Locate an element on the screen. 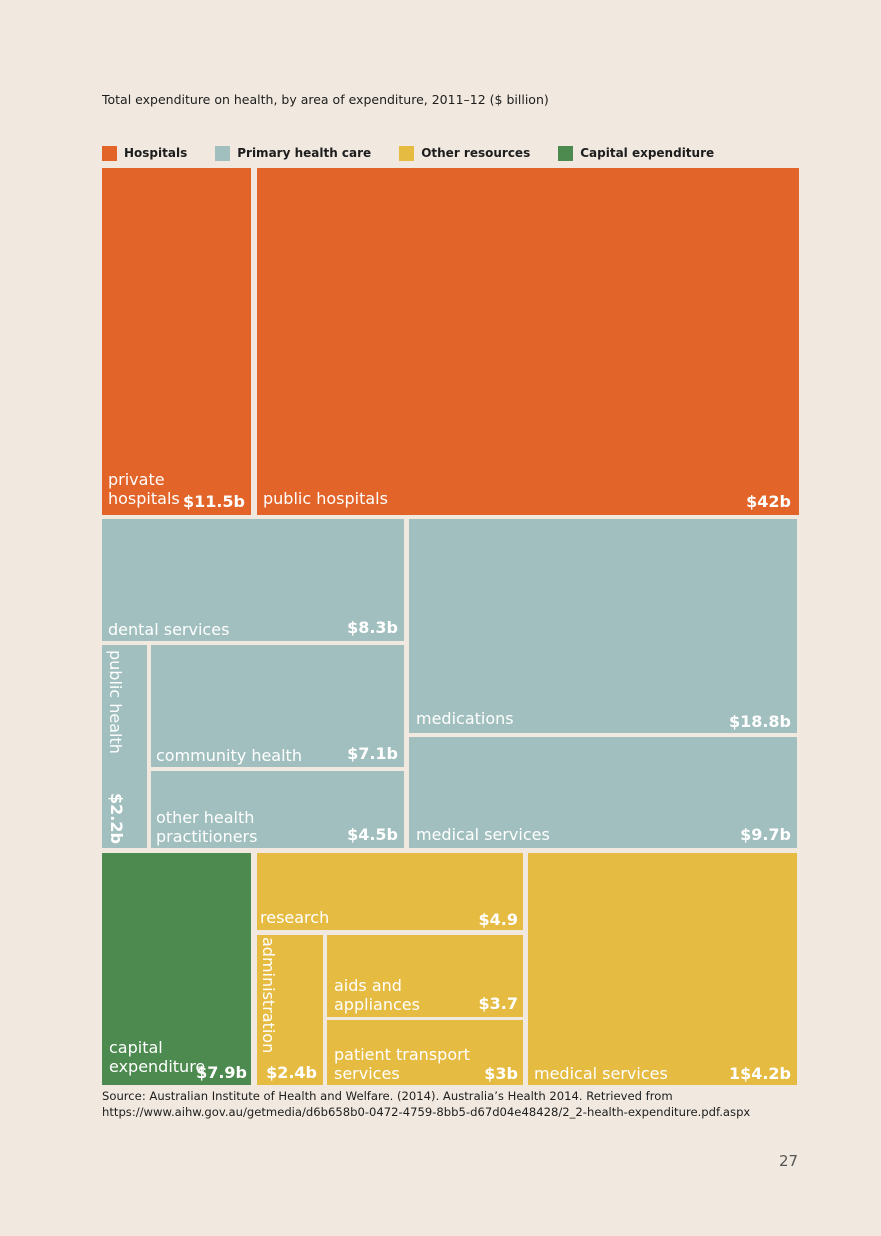  tile-other-resources-administration: administration $2.4b is located at coordinates (290, 1010).